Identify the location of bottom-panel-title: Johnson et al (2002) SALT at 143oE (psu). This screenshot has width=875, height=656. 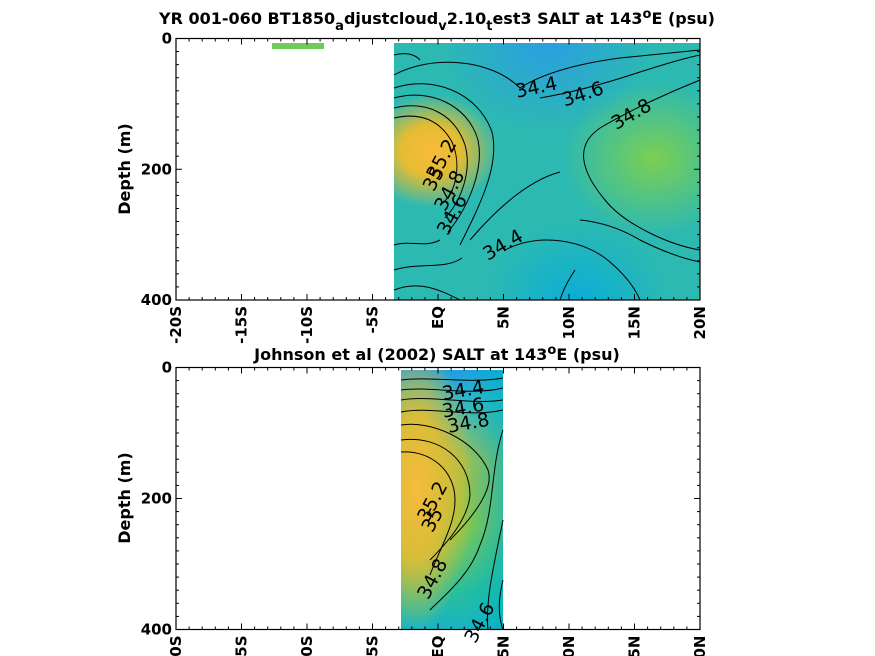
(436, 353).